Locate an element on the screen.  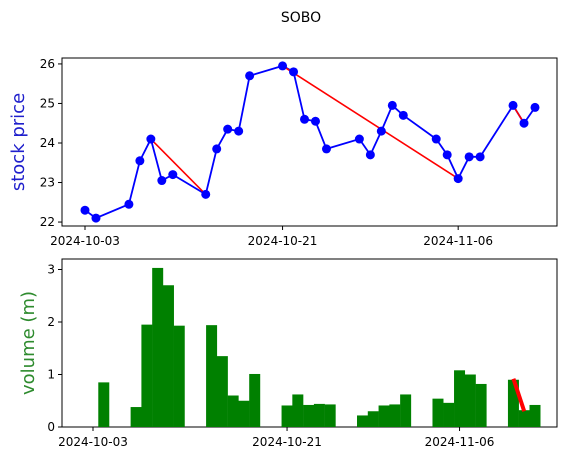
price-x-tick-label: 2024-10-21 is located at coordinates (283, 241).